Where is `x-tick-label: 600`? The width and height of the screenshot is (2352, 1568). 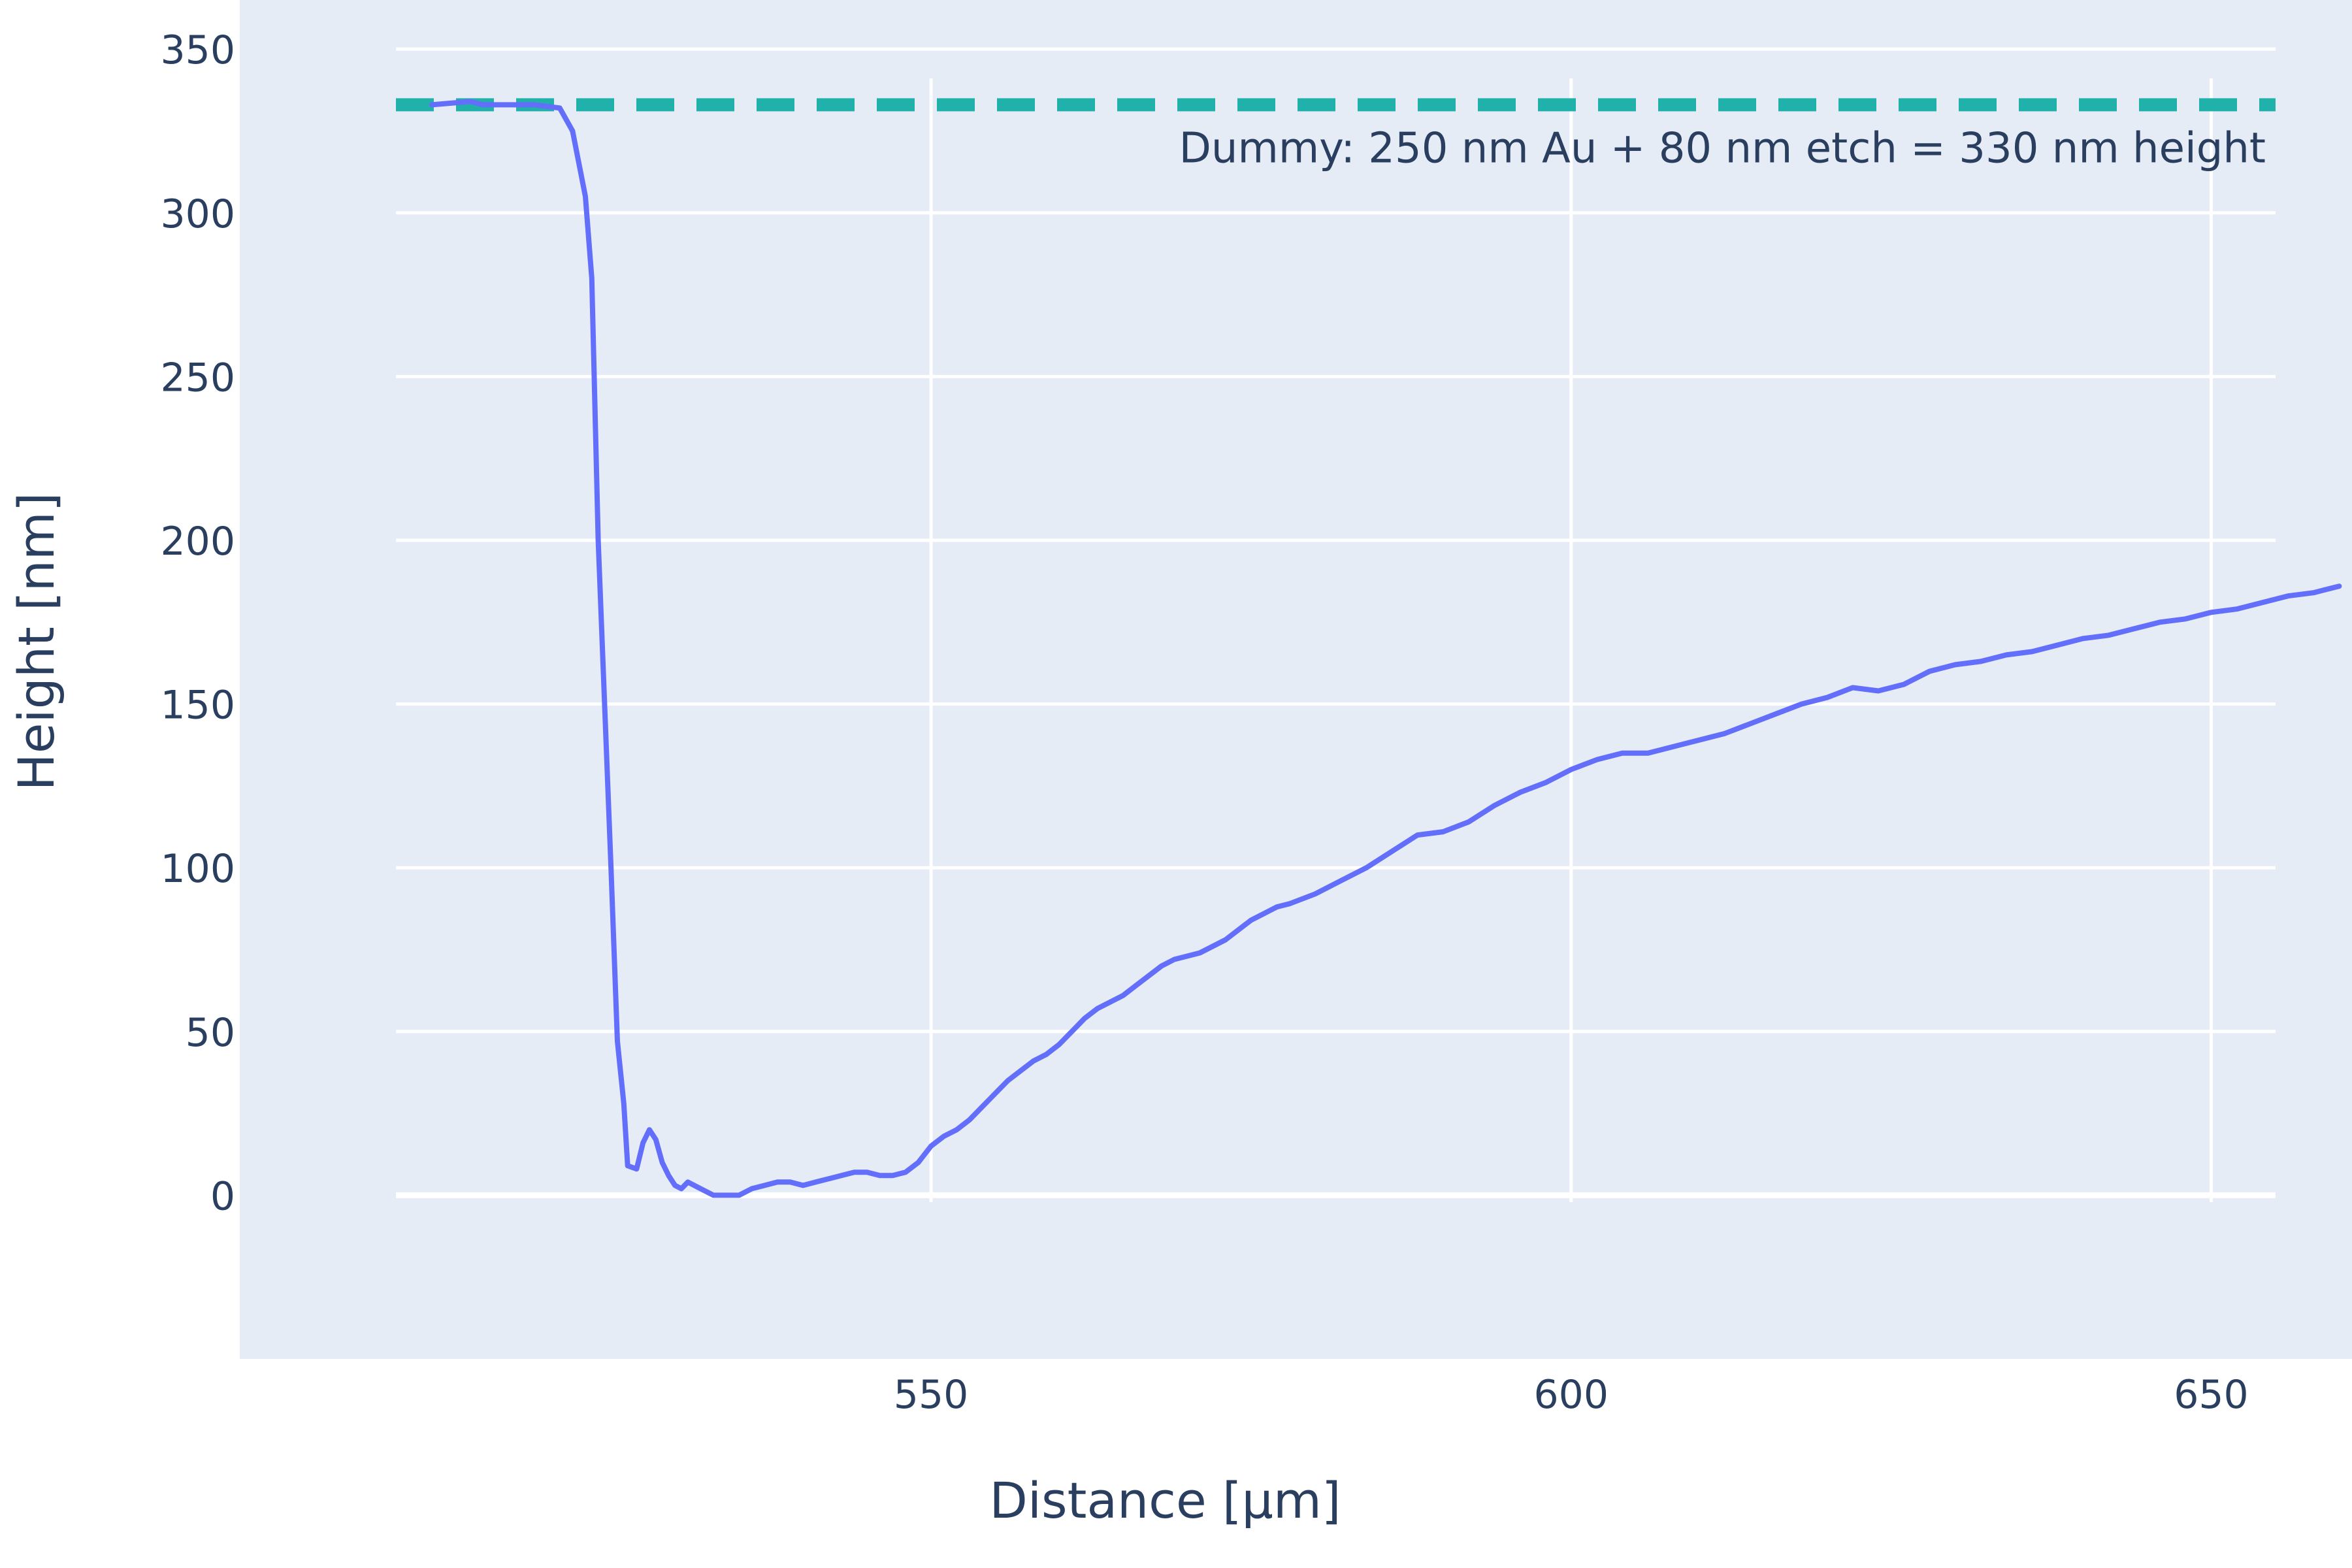 x-tick-label: 600 is located at coordinates (1571, 1395).